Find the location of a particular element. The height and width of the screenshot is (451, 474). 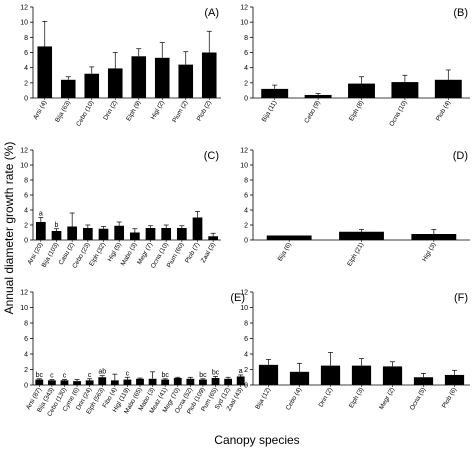

panel-label: (A) is located at coordinates (211, 13).